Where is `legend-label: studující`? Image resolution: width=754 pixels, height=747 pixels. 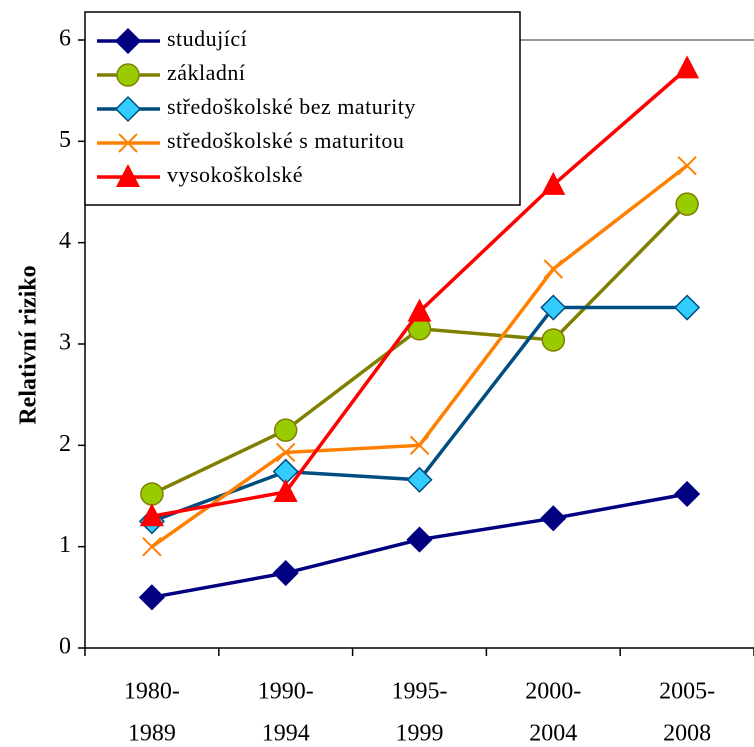
legend-label: studující is located at coordinates (207, 38).